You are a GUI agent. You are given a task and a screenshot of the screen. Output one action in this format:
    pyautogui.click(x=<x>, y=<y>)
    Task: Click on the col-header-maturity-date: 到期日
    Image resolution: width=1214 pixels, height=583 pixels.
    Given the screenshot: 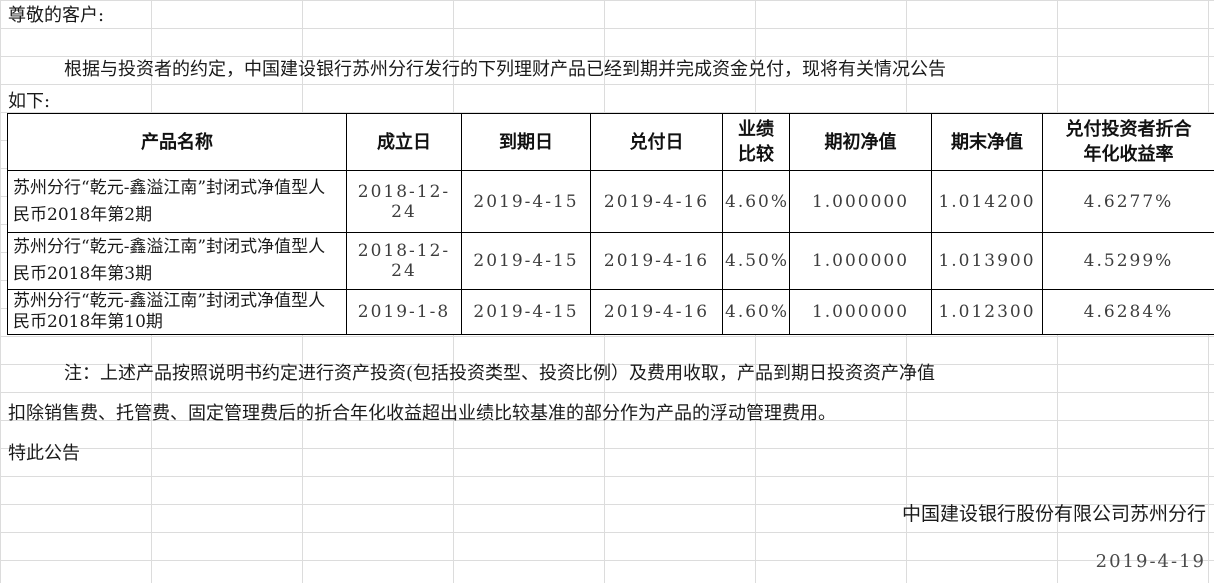 What is the action you would take?
    pyautogui.click(x=526, y=142)
    